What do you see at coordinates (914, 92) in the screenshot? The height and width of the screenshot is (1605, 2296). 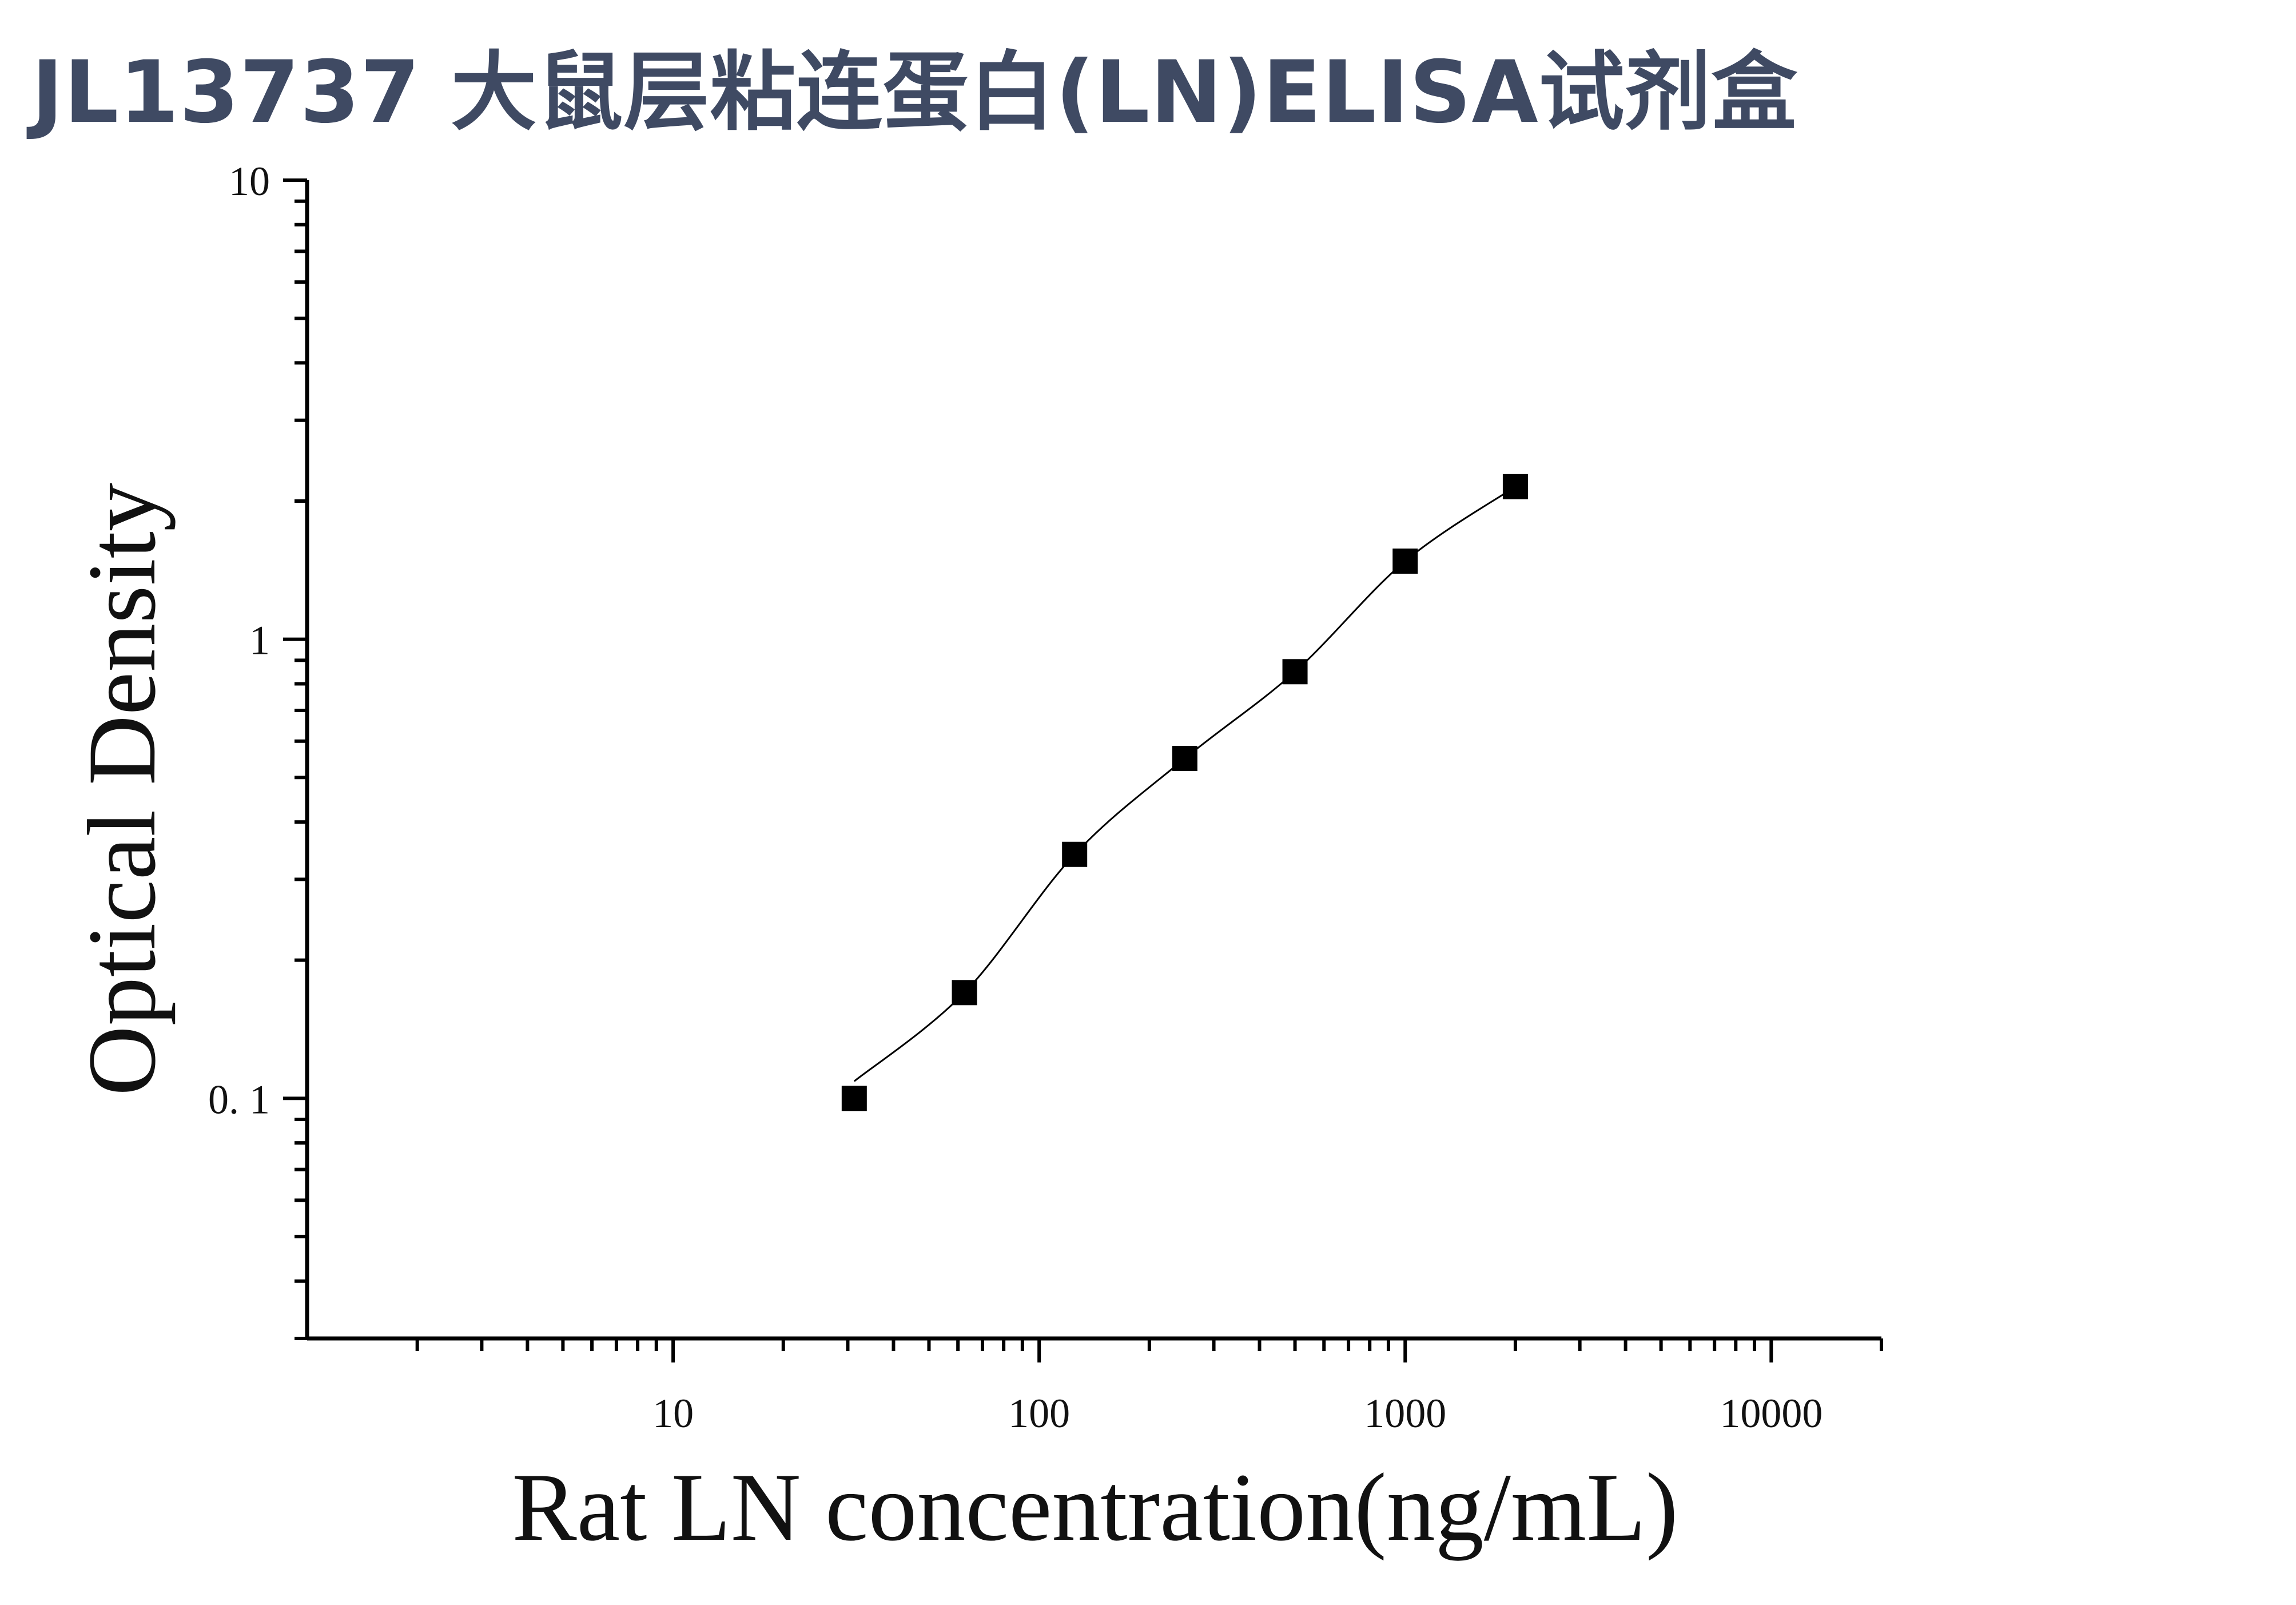 I see `chart-title: JL13737 大鼠层粘连蛋白(LN)ELISA试剂盒` at bounding box center [914, 92].